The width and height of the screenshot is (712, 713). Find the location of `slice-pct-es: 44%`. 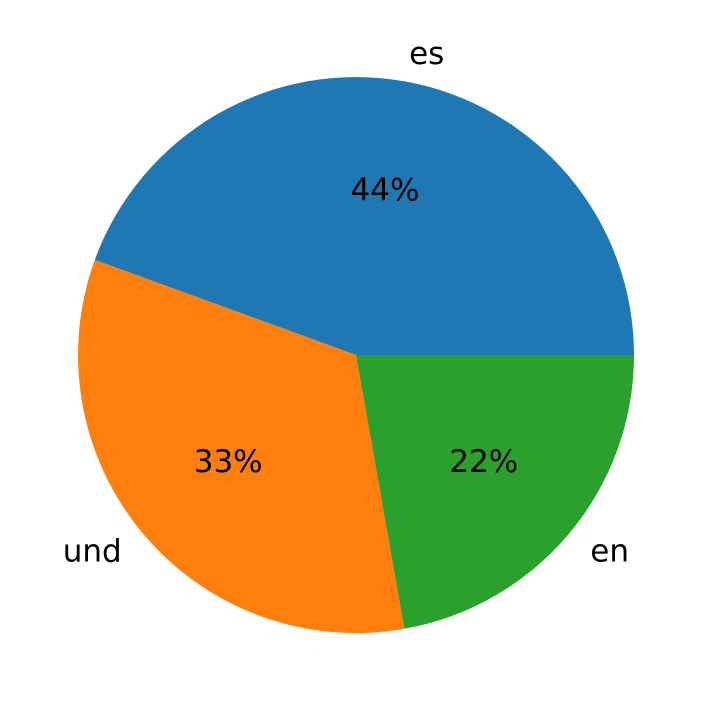

slice-pct-es: 44% is located at coordinates (385, 191).